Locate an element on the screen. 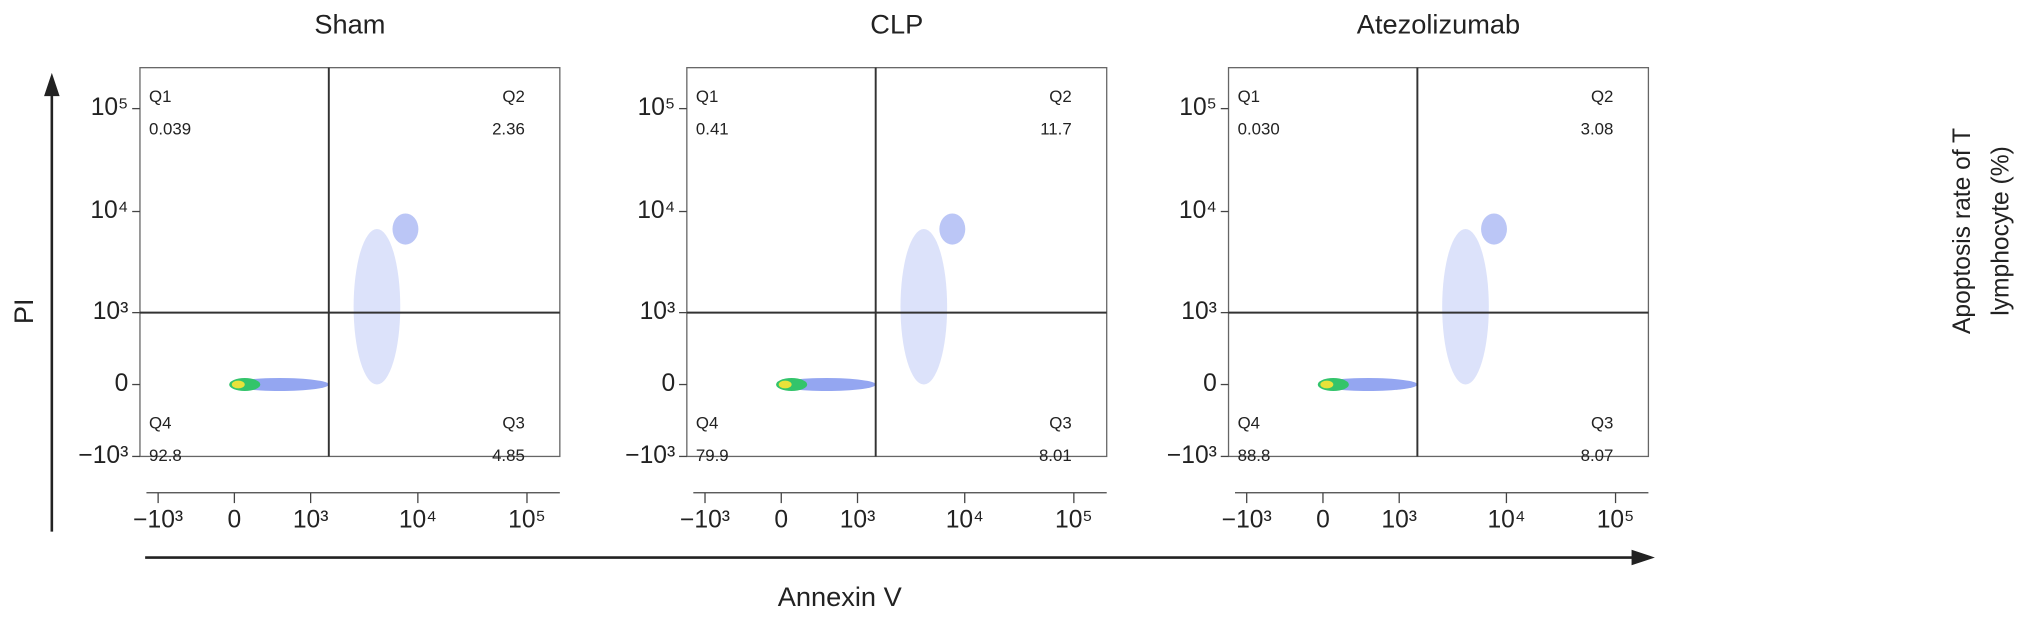  quadrant-value: 0.41 is located at coordinates (712, 128).